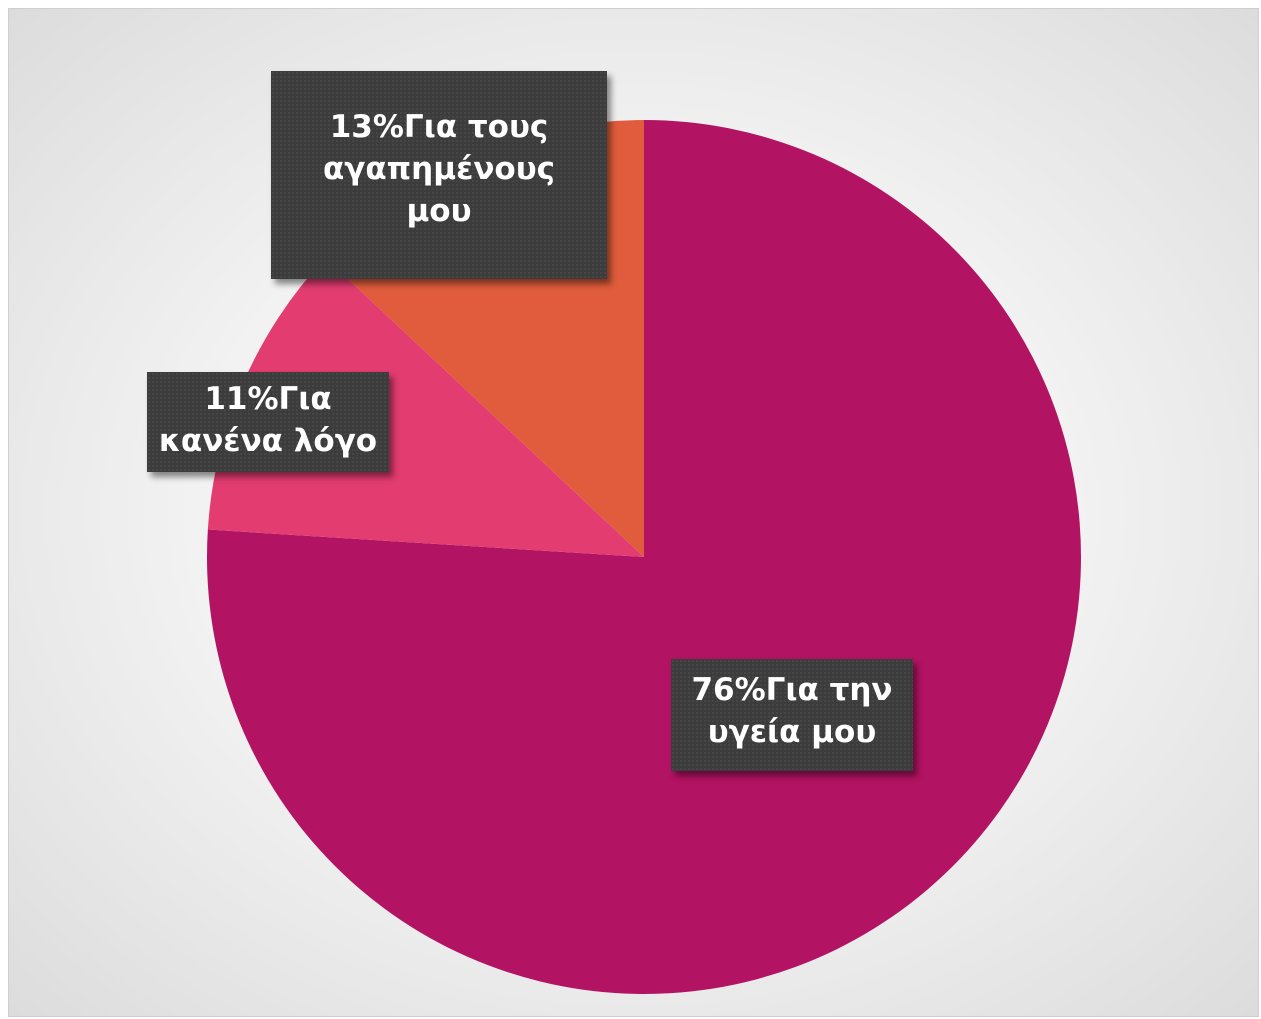 The height and width of the screenshot is (1019, 1261). I want to click on data-label-loved-ones: 13%Για τους αγαπημένους μου, so click(439, 175).